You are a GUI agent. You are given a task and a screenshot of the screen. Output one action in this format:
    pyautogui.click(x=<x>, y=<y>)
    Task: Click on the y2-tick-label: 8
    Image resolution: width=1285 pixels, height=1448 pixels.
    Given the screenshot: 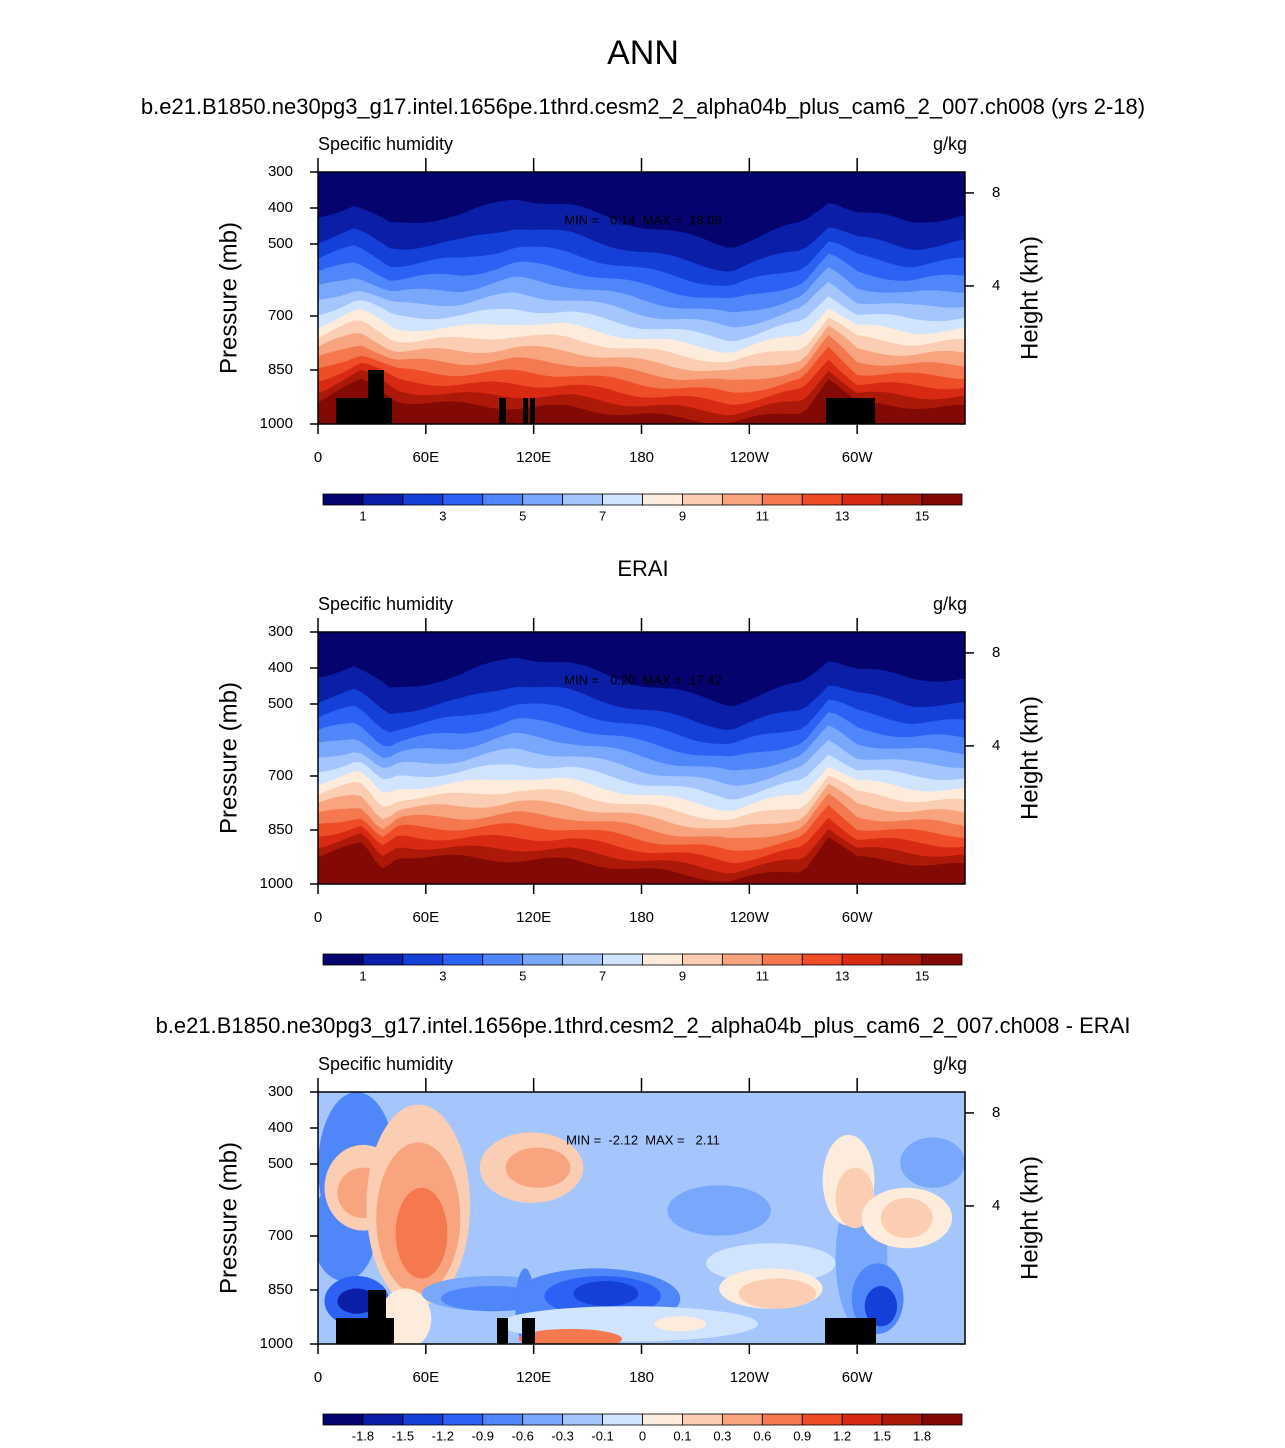 What is the action you would take?
    pyautogui.click(x=996, y=652)
    